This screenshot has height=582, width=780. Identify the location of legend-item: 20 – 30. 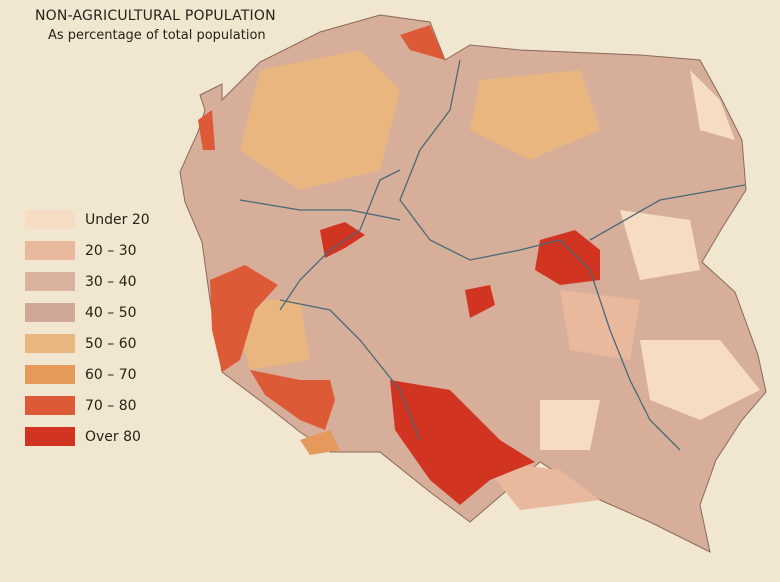
(87, 250).